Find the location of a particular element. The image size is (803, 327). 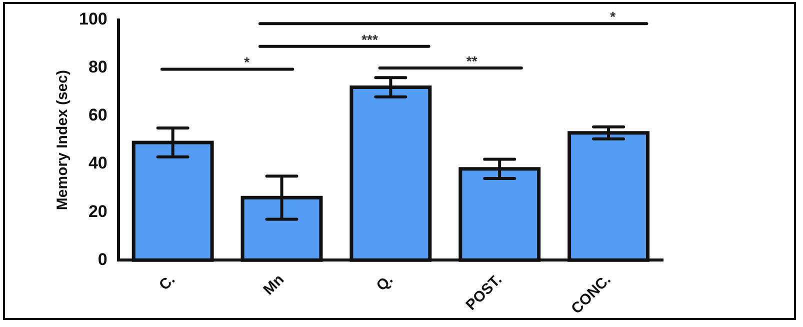

y-tick-label: 80 is located at coordinates (98, 67).